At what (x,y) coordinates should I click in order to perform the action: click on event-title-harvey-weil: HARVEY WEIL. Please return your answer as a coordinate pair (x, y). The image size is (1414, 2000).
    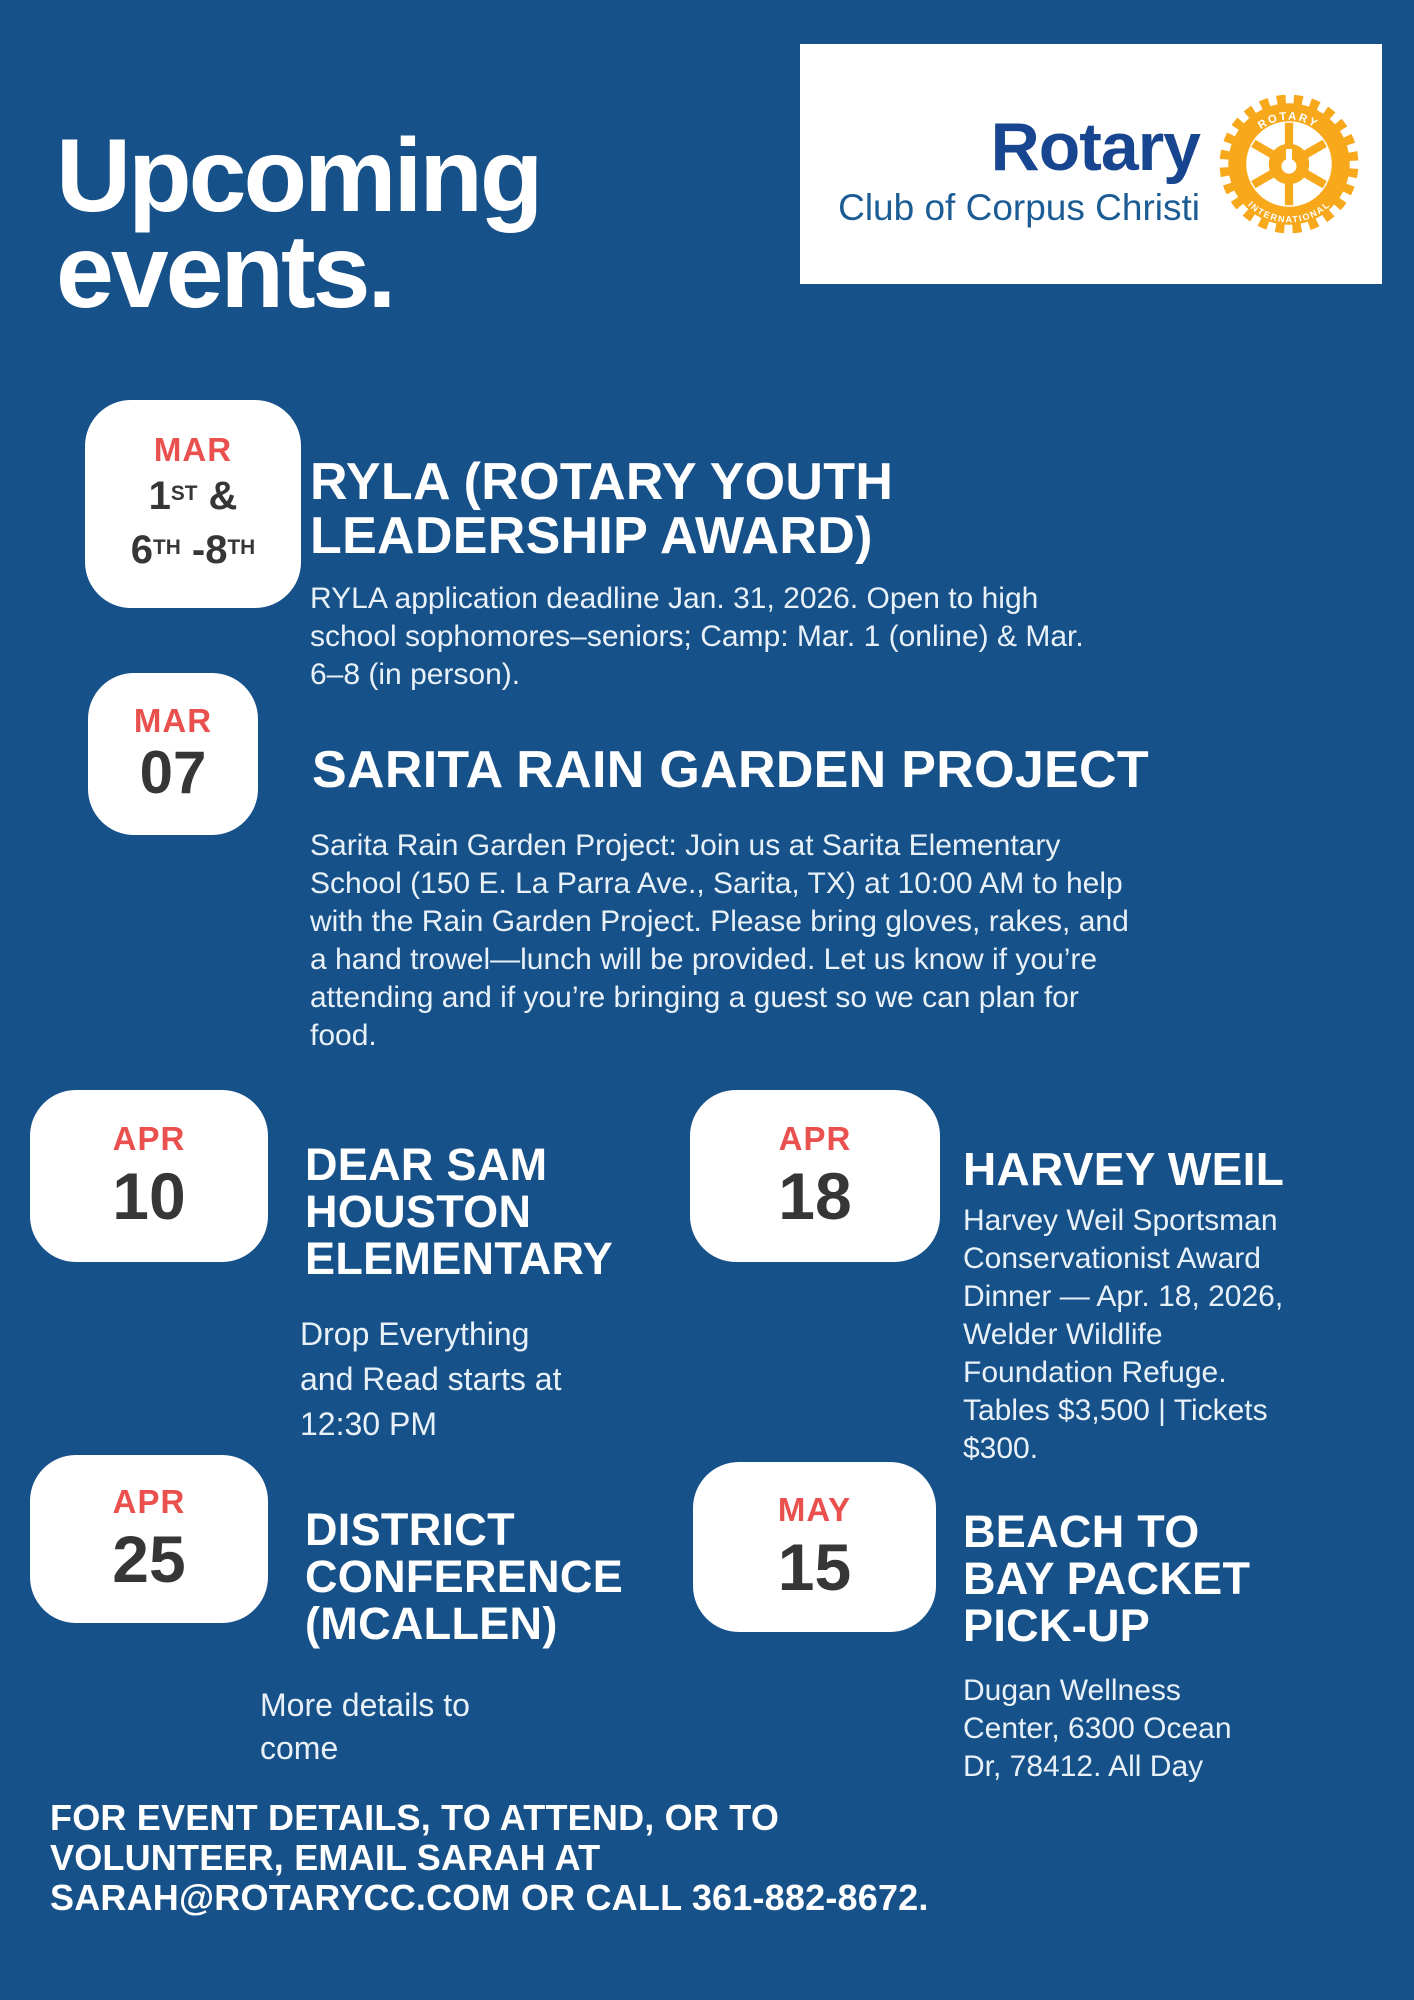
    Looking at the image, I should click on (1124, 1169).